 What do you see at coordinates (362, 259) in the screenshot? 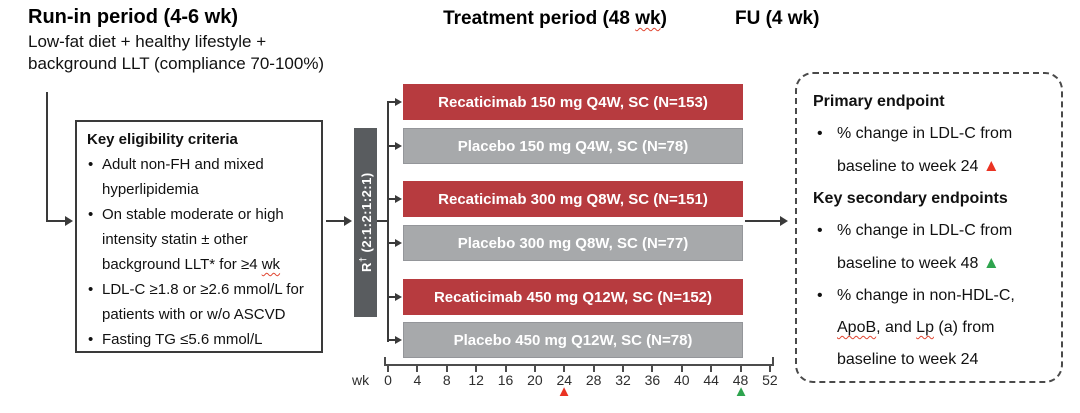
I see `randomization-dagger: †` at bounding box center [362, 259].